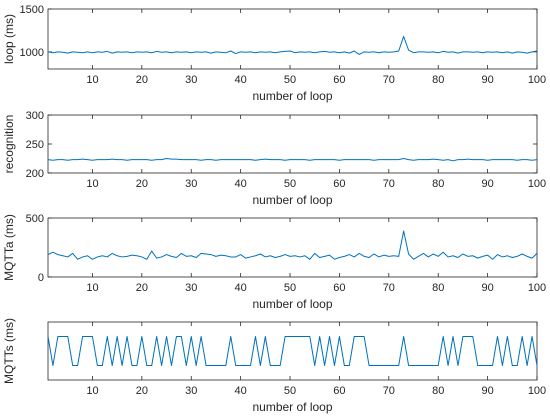  What do you see at coordinates (9, 144) in the screenshot?
I see `y-axis-label: recognition` at bounding box center [9, 144].